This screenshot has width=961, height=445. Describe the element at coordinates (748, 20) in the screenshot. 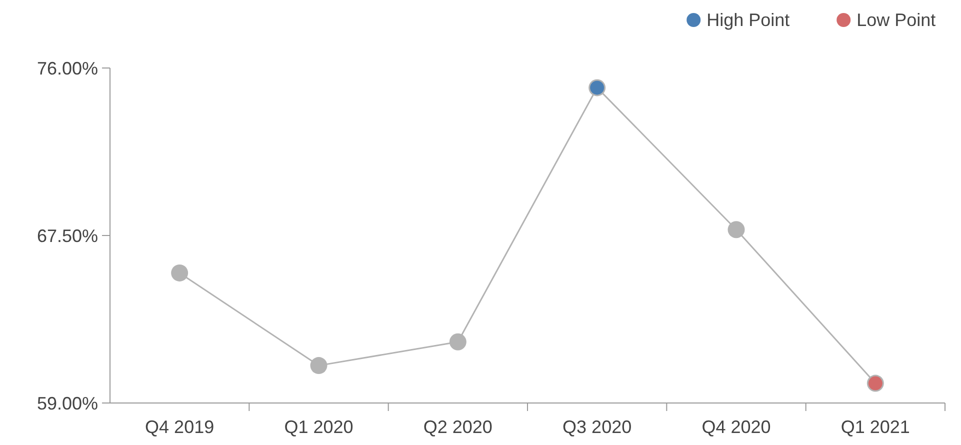

I see `legend-label: High Point` at that location.